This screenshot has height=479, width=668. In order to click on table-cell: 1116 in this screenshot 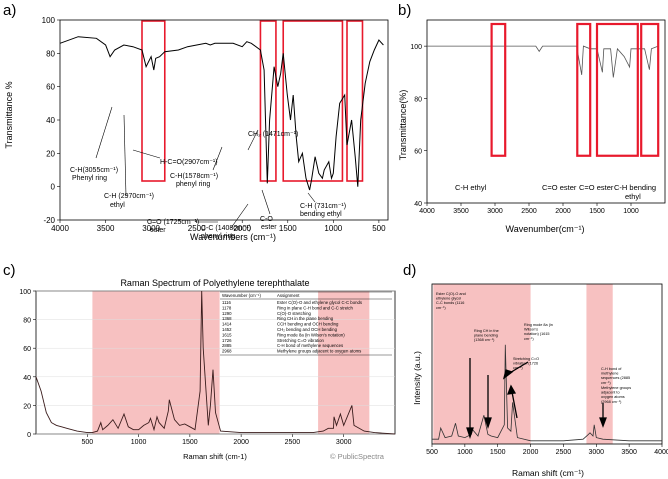, I will do `click(227, 302)`.